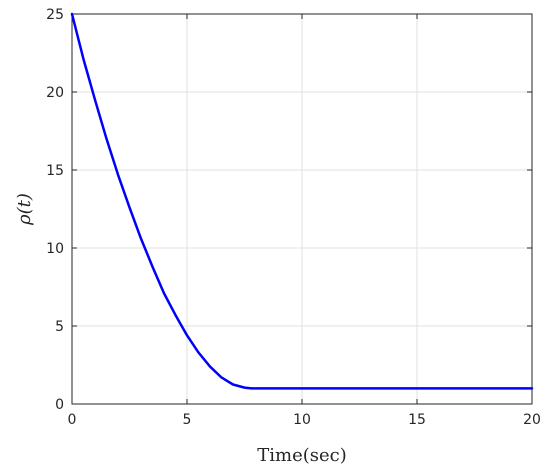  What do you see at coordinates (59, 327) in the screenshot?
I see `y-tick-label: 5` at bounding box center [59, 327].